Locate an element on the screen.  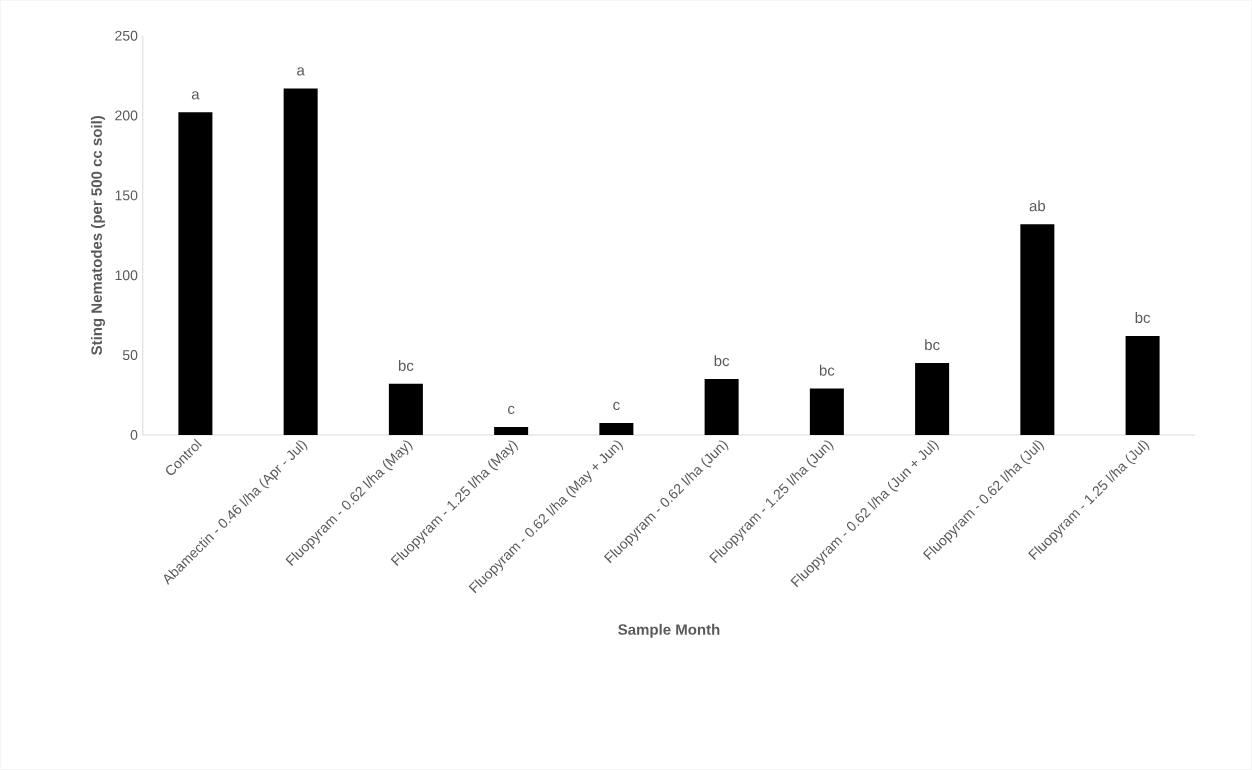
annotation: ab is located at coordinates (1037, 206).